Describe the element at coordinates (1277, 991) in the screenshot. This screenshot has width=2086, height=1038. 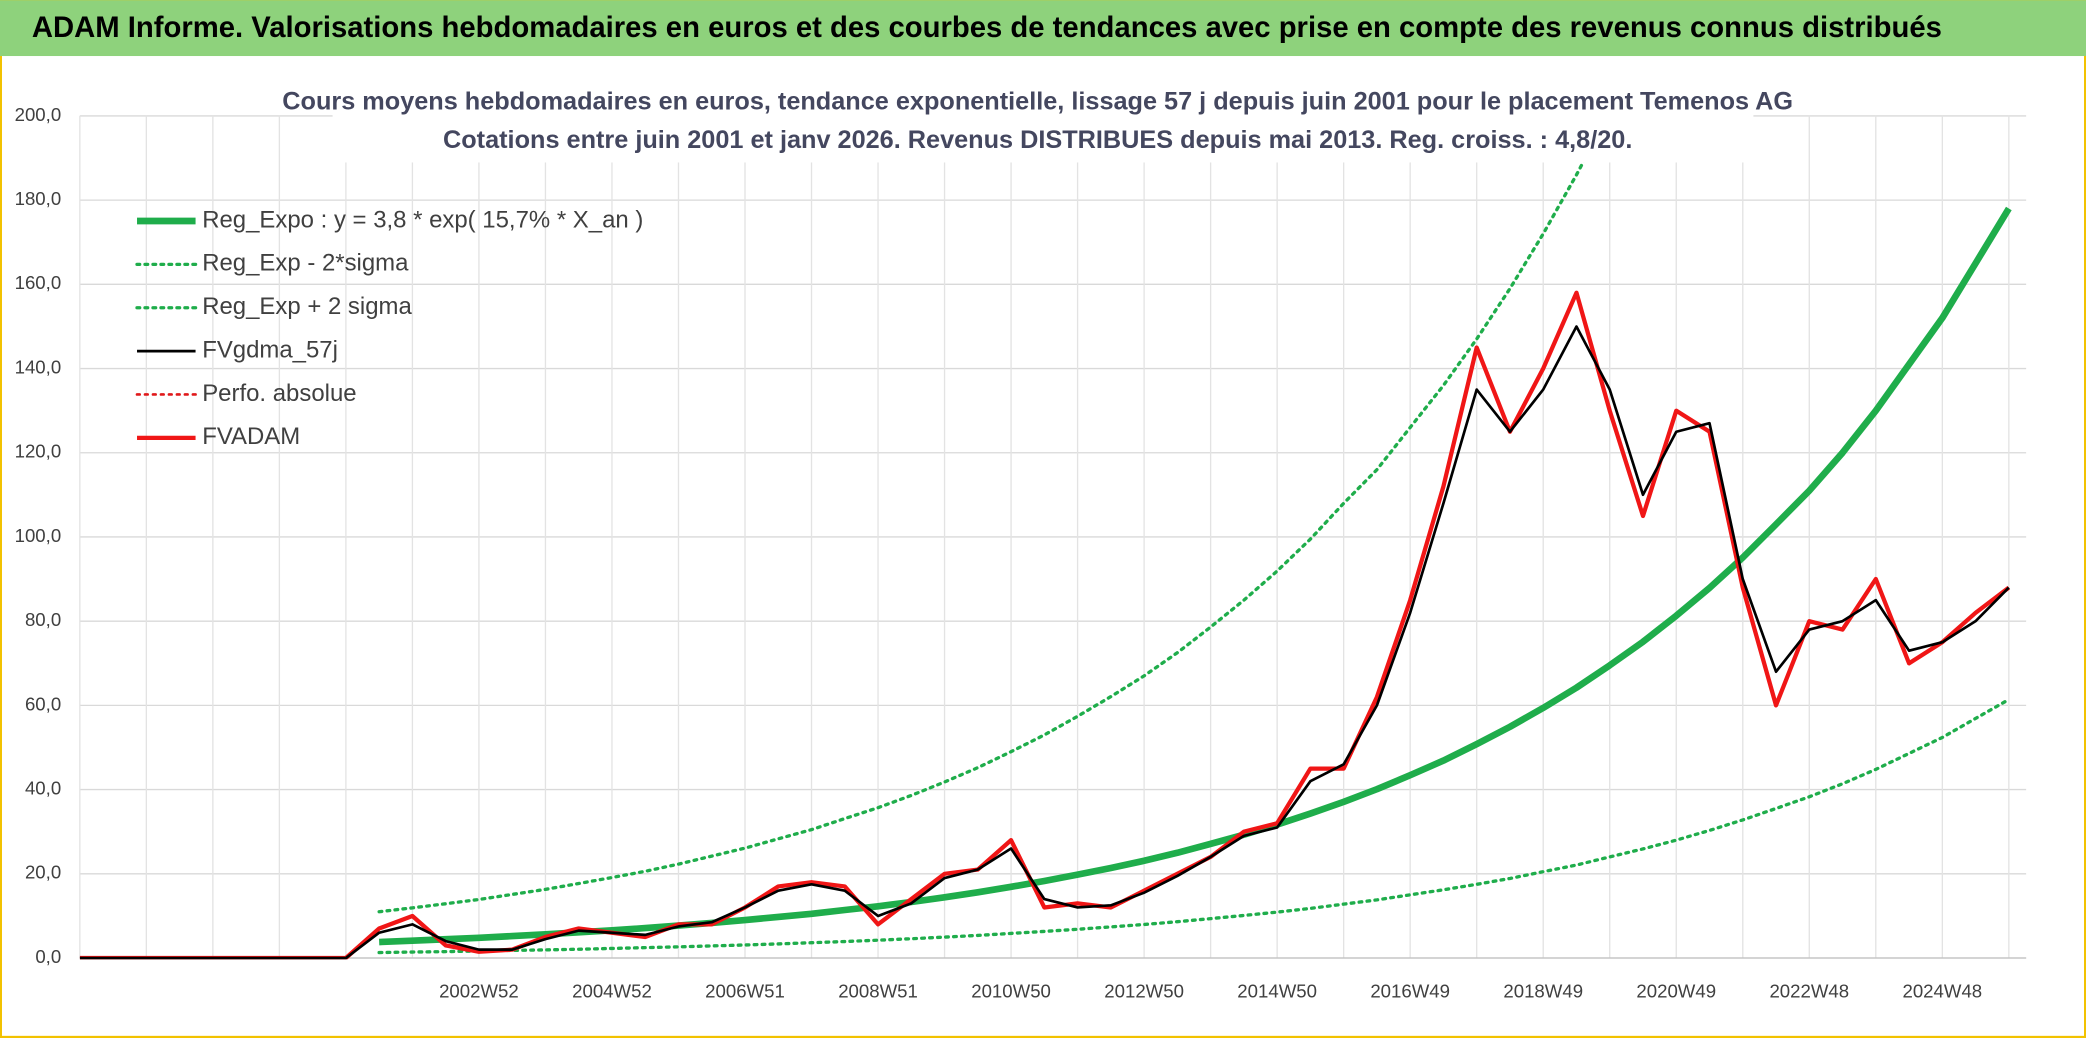
I see `x-tick-label: 2014W50` at that location.